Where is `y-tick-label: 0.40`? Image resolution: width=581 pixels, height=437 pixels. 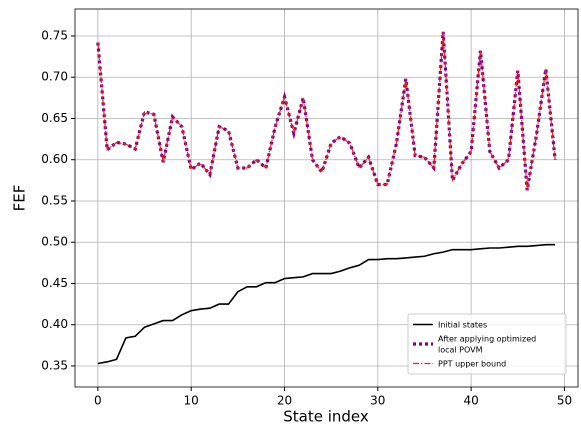 y-tick-label: 0.40 is located at coordinates (54, 324).